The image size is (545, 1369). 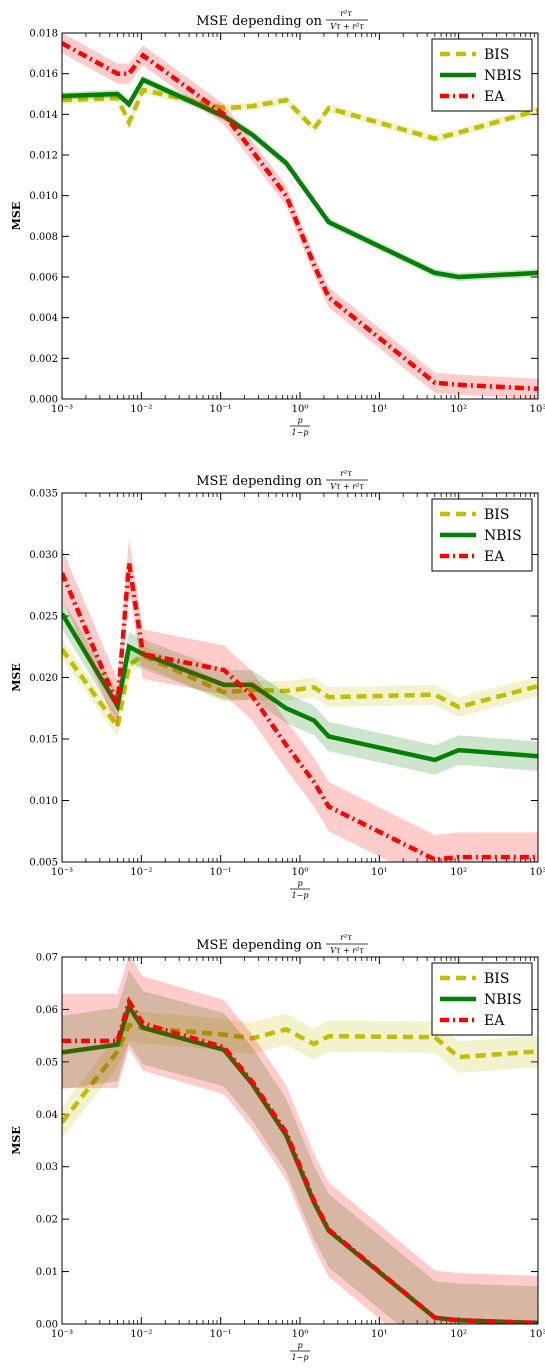 What do you see at coordinates (43, 740) in the screenshot?
I see `y-tick-label: 0.015` at bounding box center [43, 740].